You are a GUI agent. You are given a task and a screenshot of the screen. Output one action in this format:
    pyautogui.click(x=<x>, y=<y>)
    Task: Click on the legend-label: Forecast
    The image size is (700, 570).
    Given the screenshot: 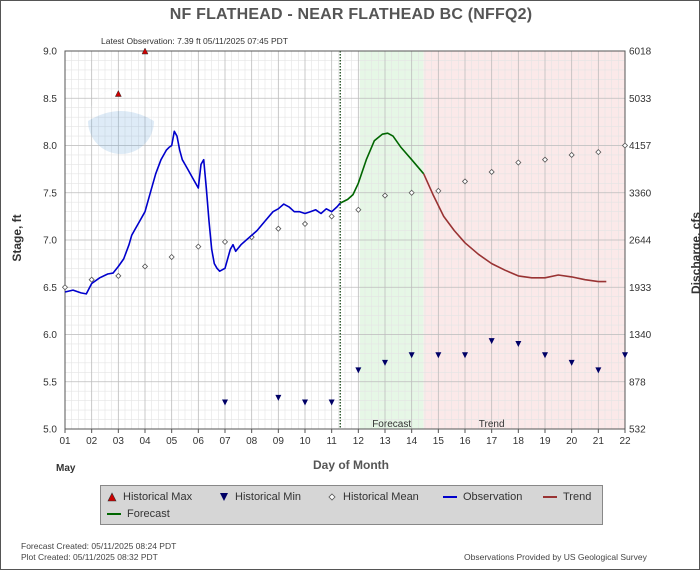 What is the action you would take?
    pyautogui.click(x=148, y=514)
    